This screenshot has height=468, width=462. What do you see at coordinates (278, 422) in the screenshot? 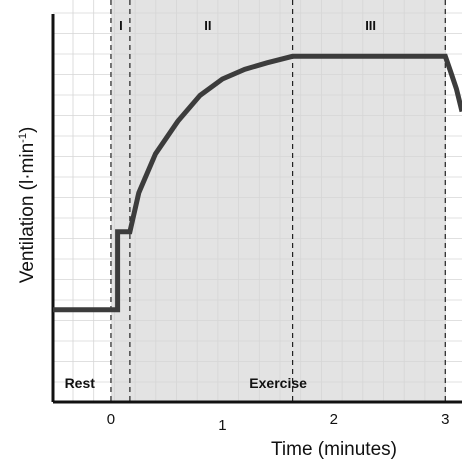
I see `x-ticks: 0 1 2 3` at bounding box center [278, 422].